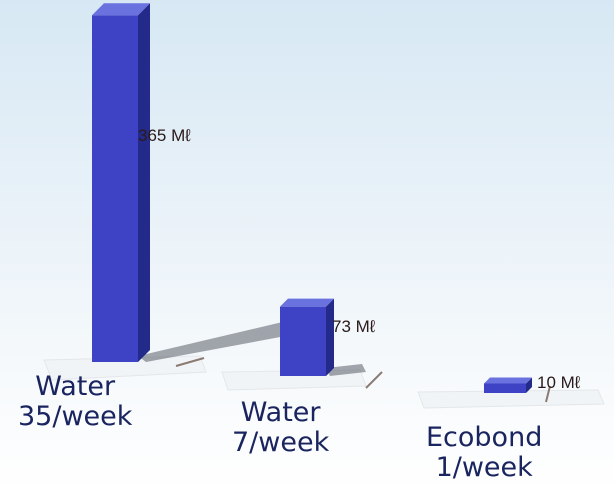 This screenshot has height=491, width=614. Describe the element at coordinates (280, 412) in the screenshot. I see `category-label-2-line-1: Water` at that location.